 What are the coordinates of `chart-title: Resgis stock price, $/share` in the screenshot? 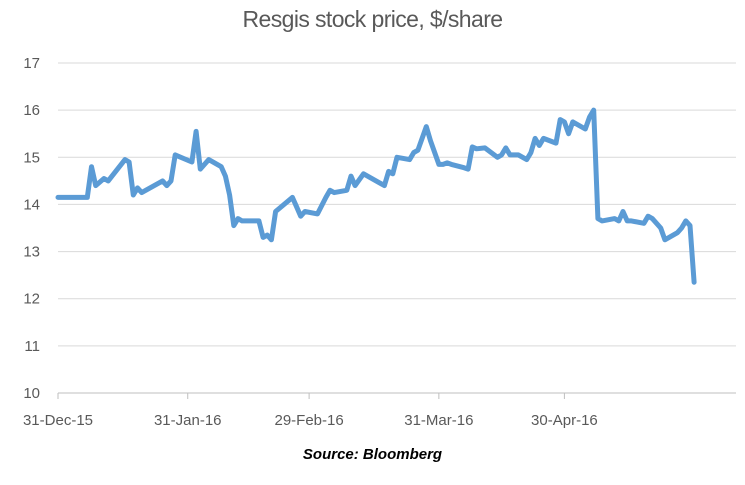 It's located at (373, 19).